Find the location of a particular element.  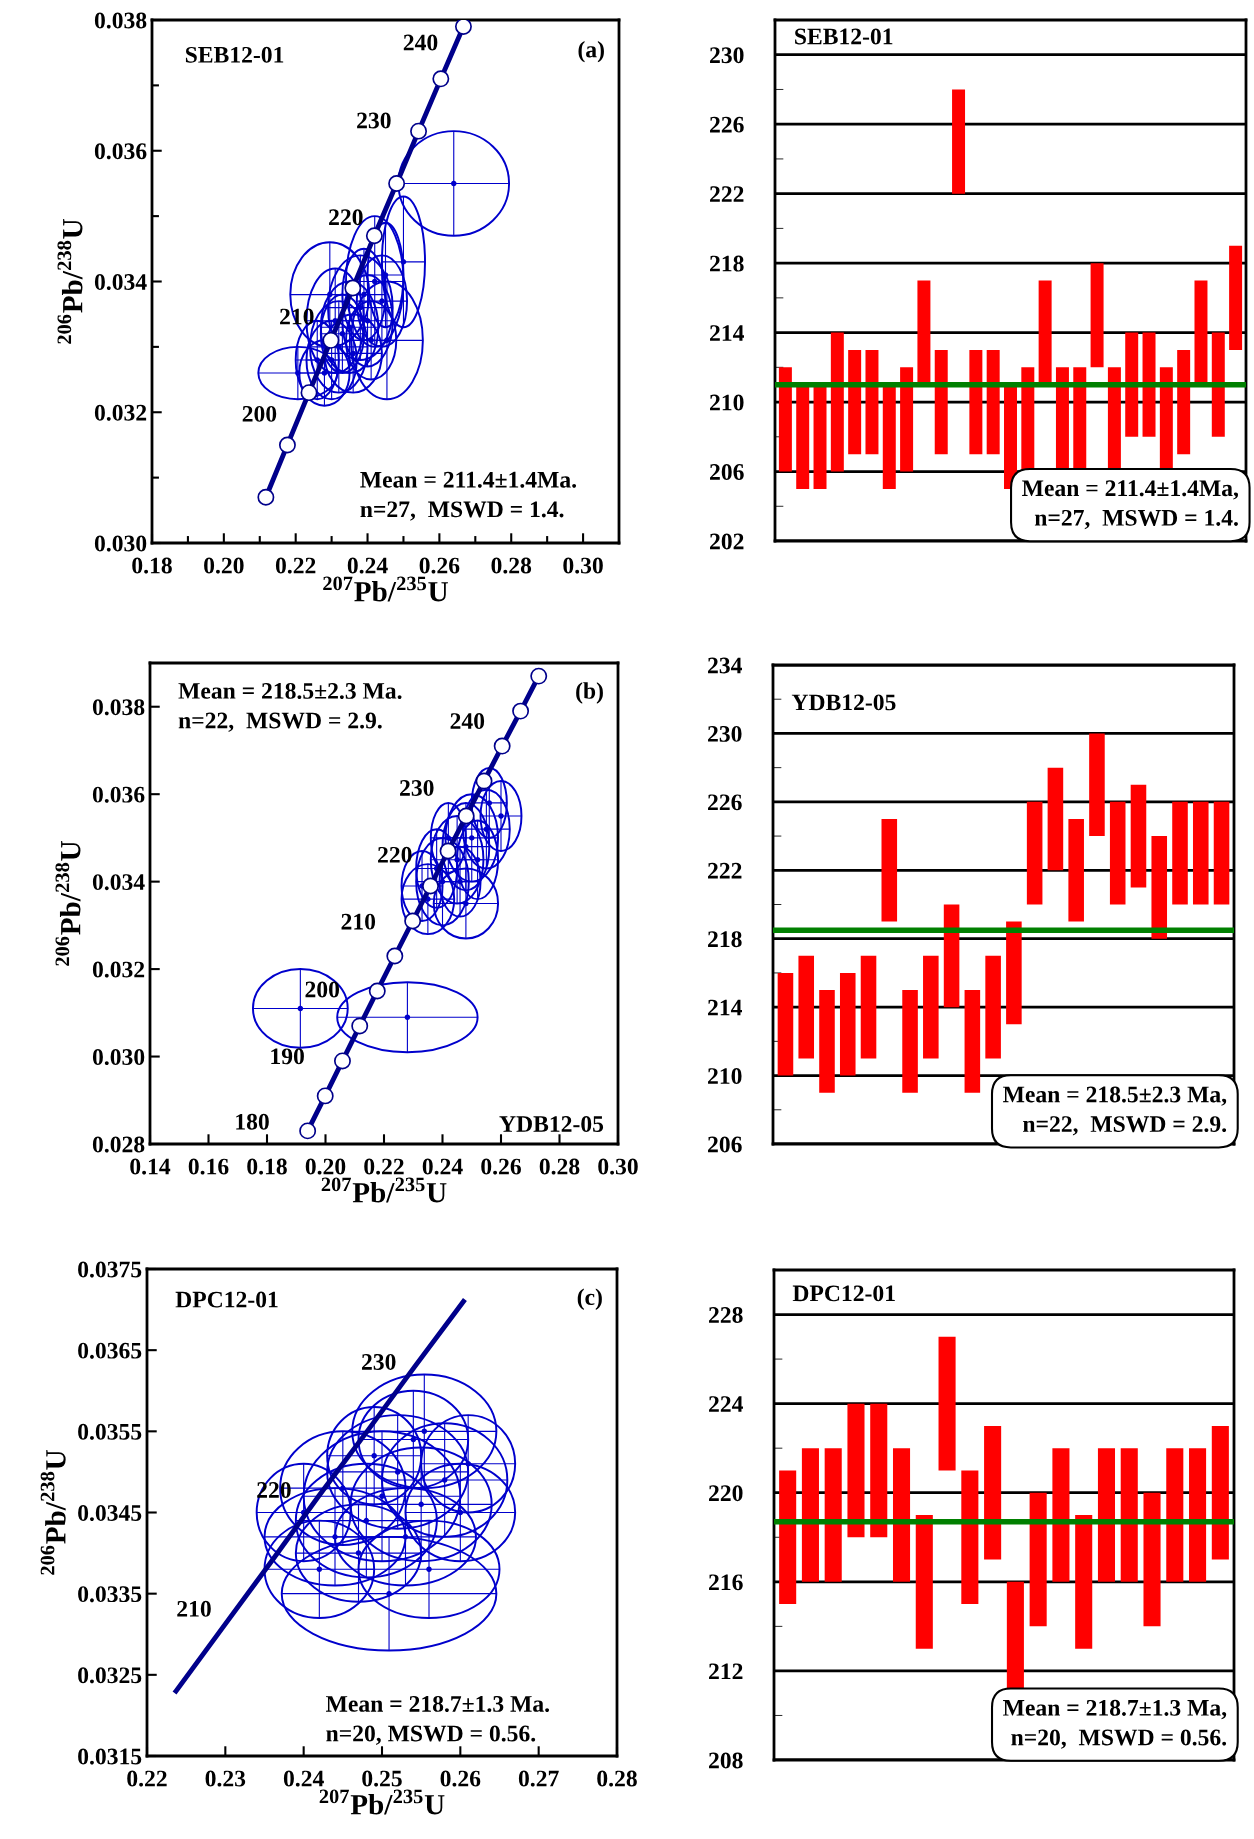

y-tick-label: 0.0365 is located at coordinates (110, 1350).